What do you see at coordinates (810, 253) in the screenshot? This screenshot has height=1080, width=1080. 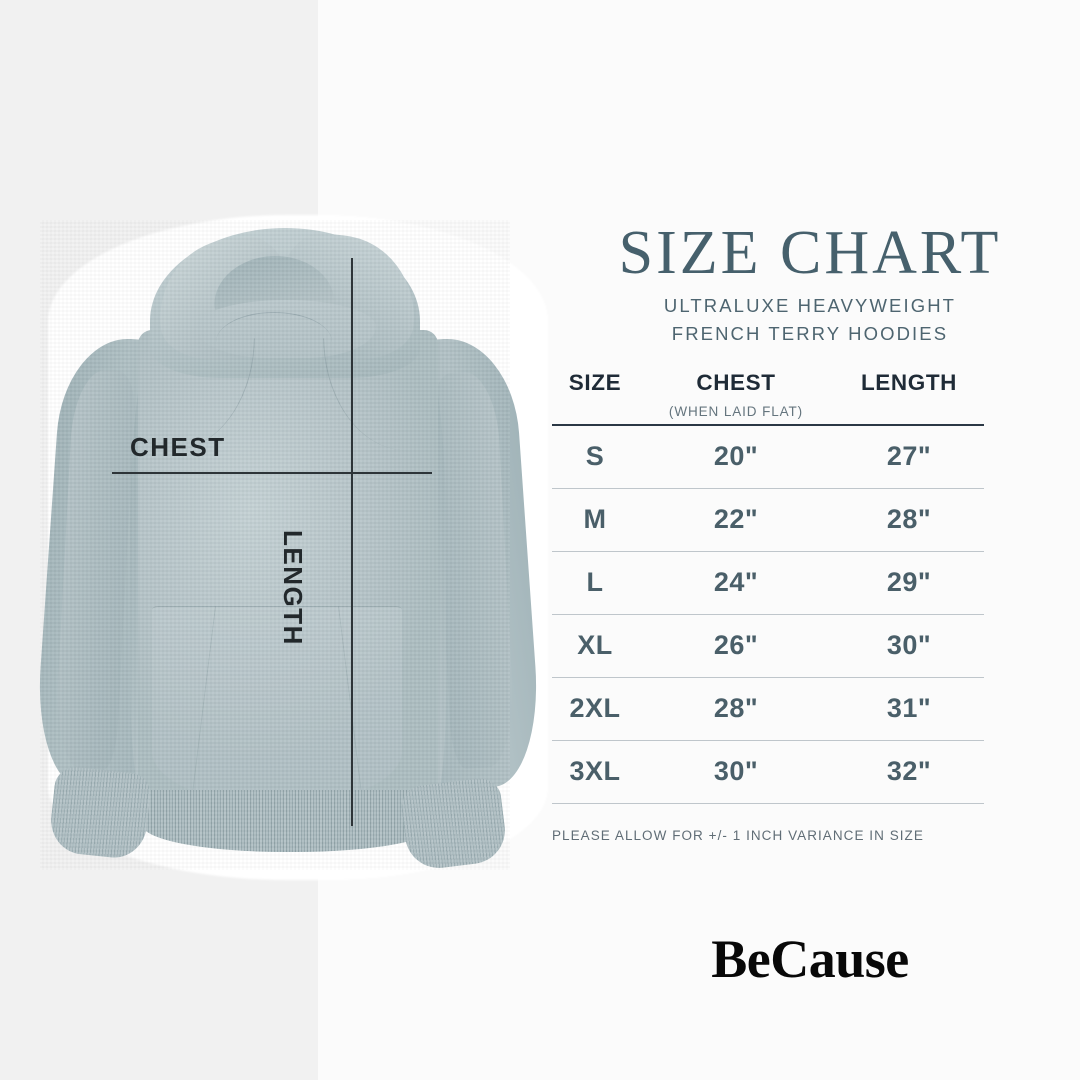 I see `page-title: SIZE CHART` at bounding box center [810, 253].